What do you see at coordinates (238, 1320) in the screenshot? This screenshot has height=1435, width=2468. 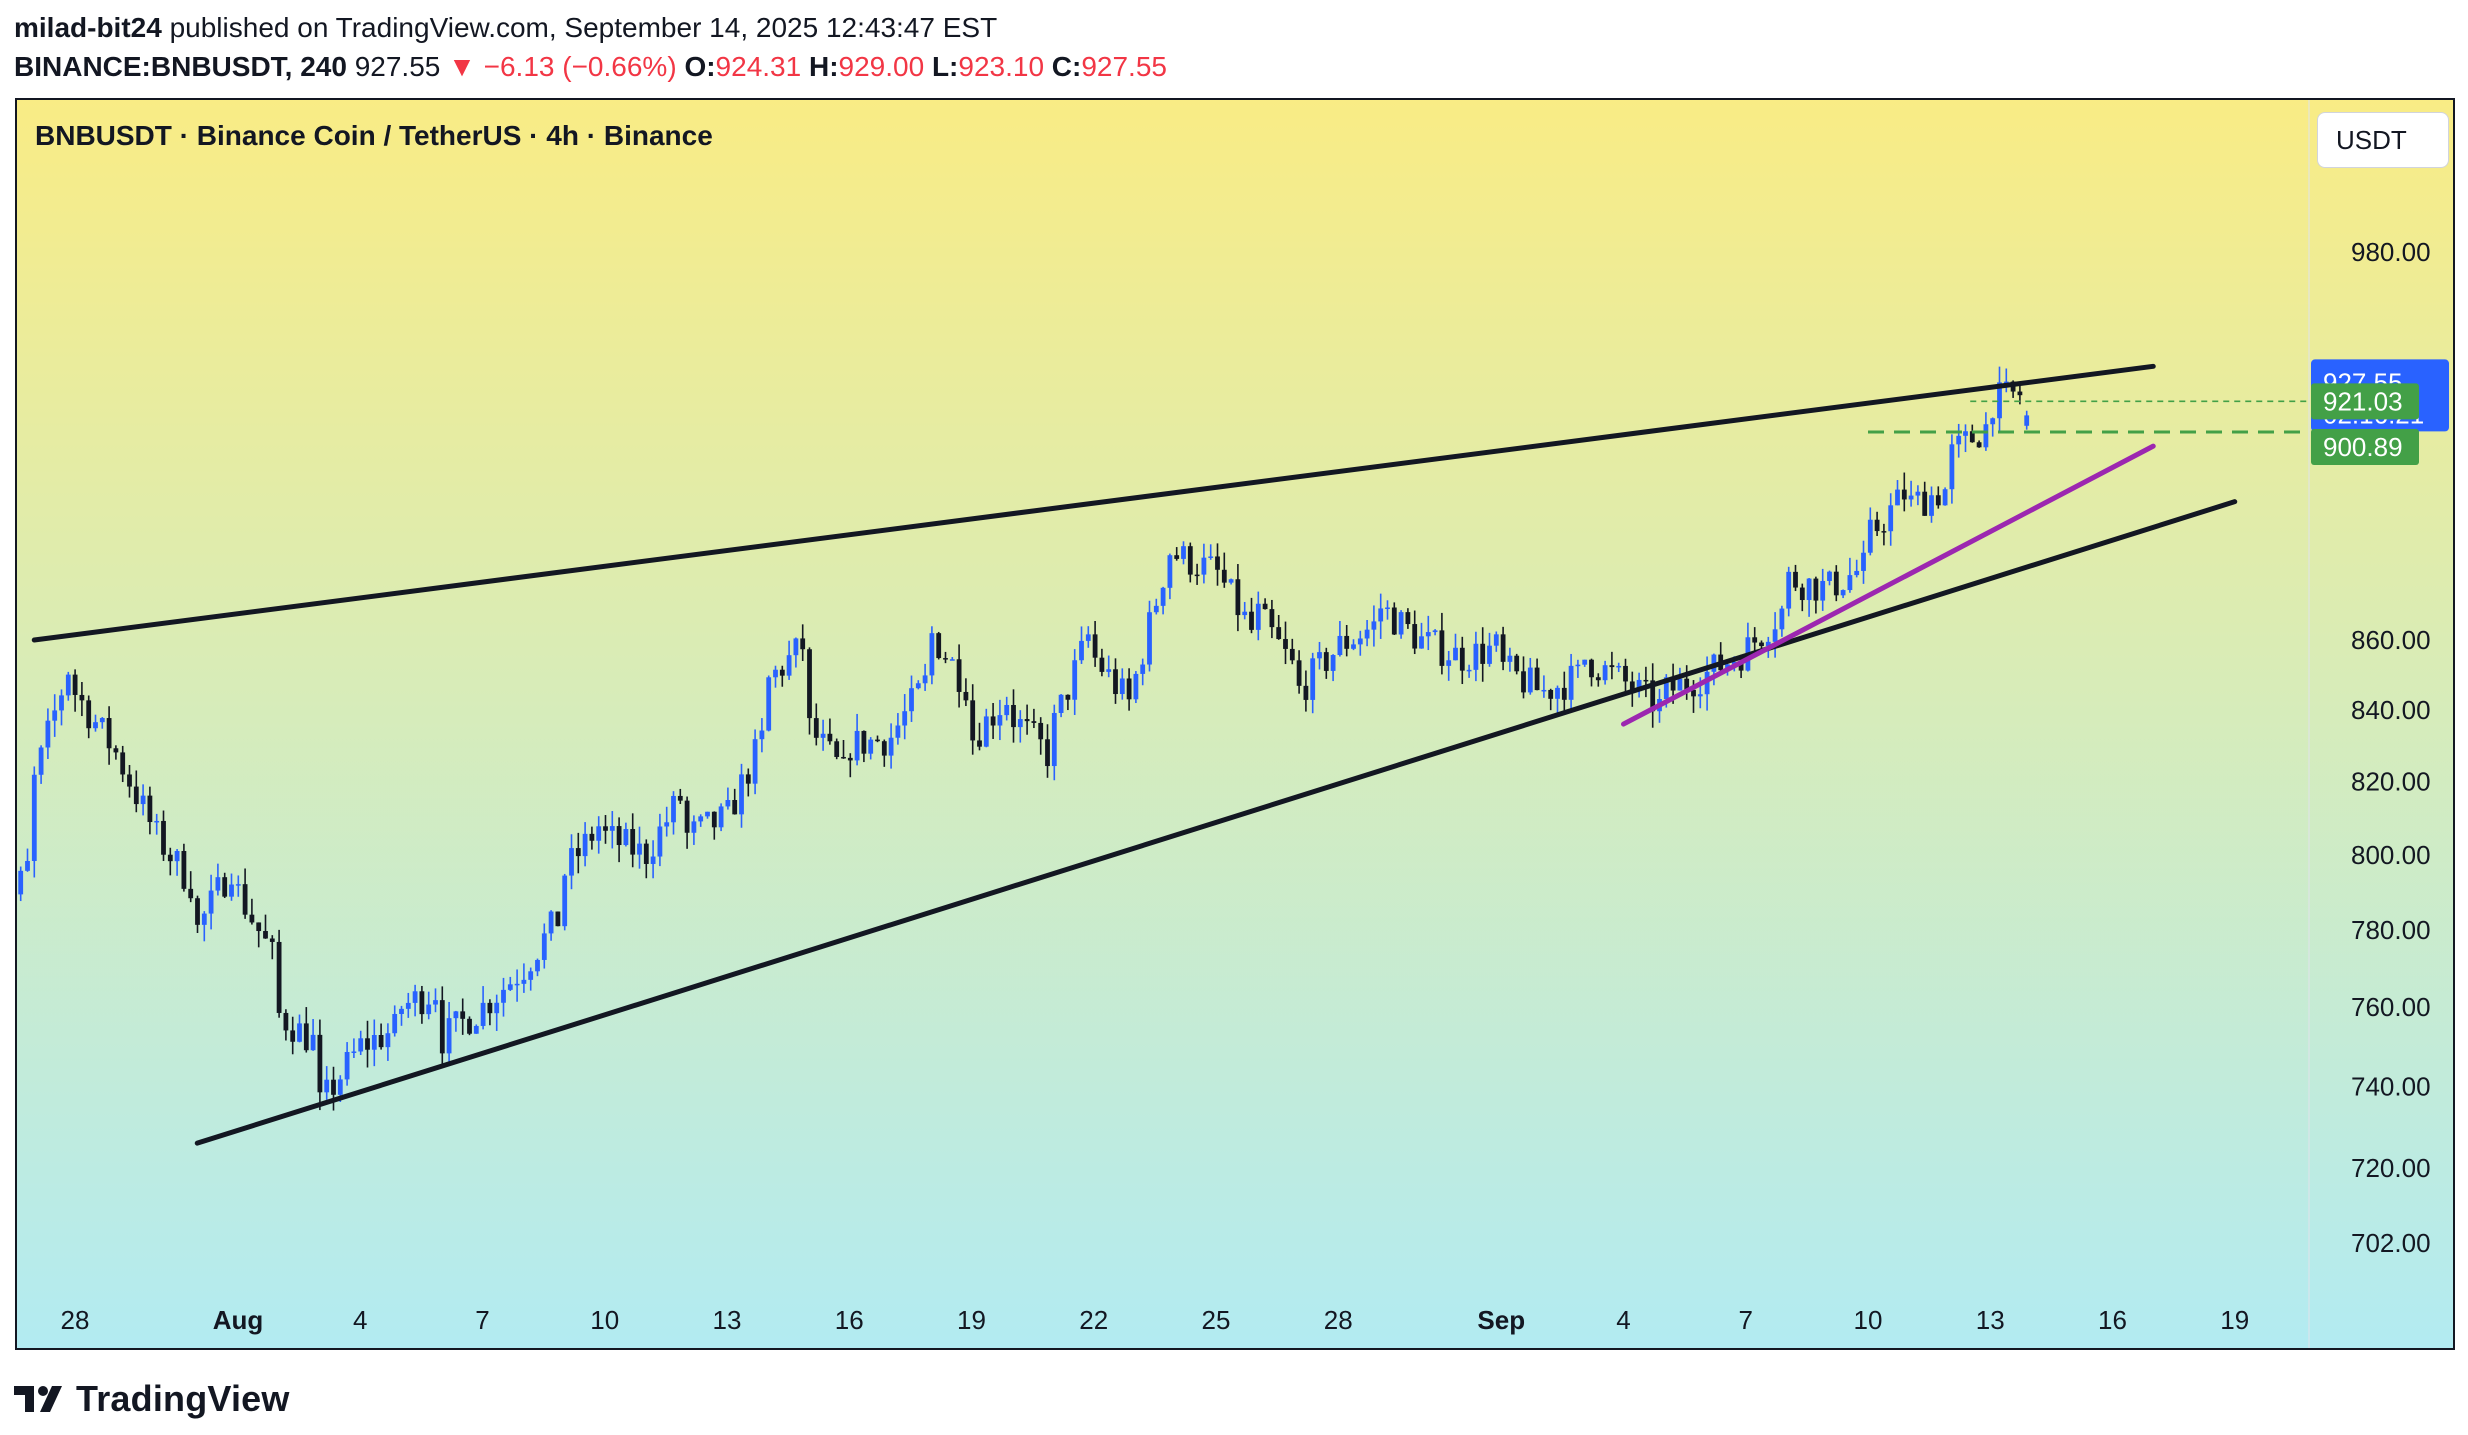 I see `time-tick-label: Aug` at bounding box center [238, 1320].